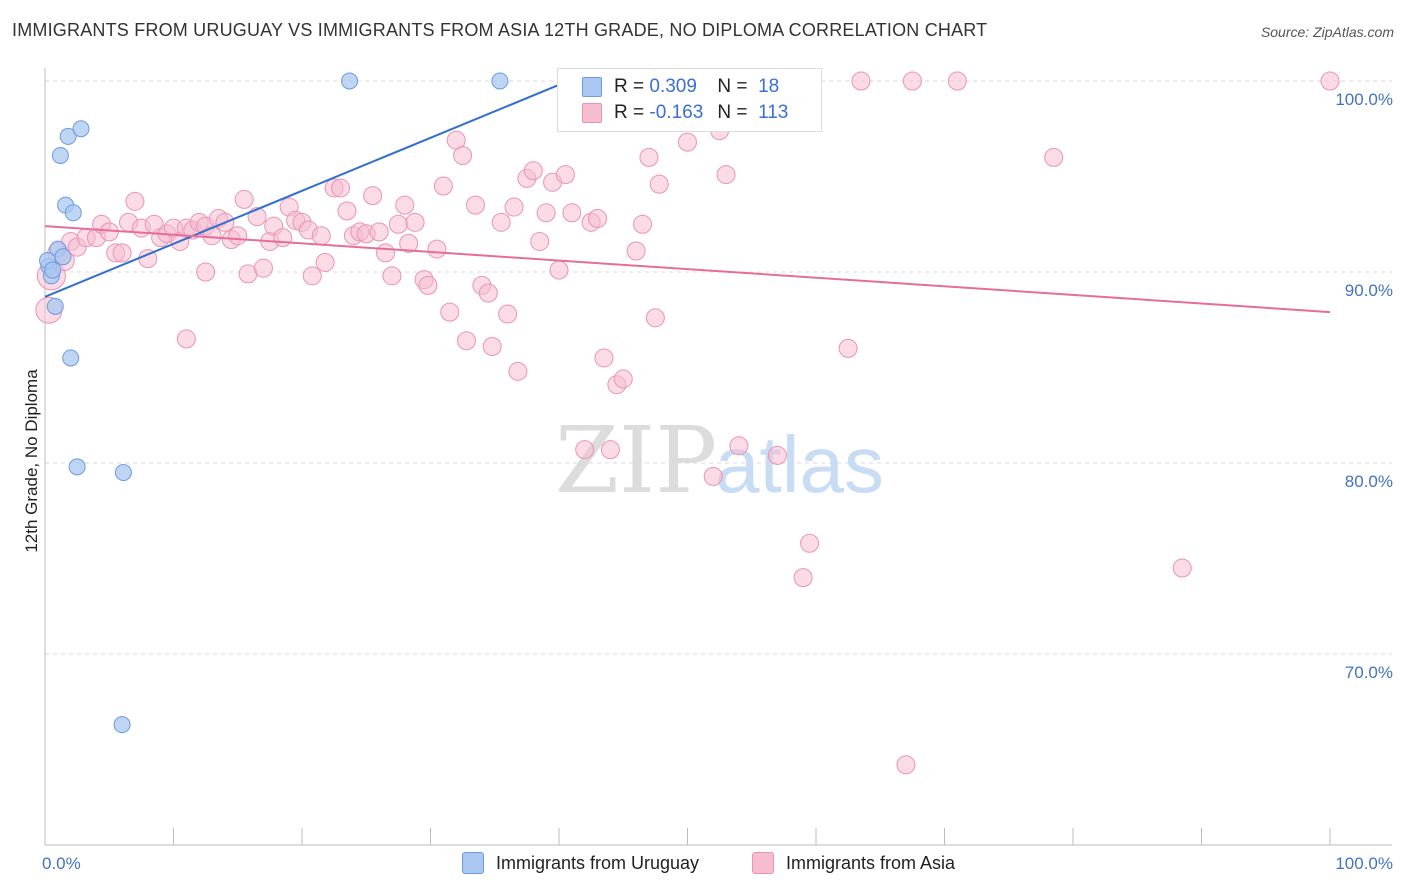  I want to click on watermark: ZIP atlas, so click(719, 460).